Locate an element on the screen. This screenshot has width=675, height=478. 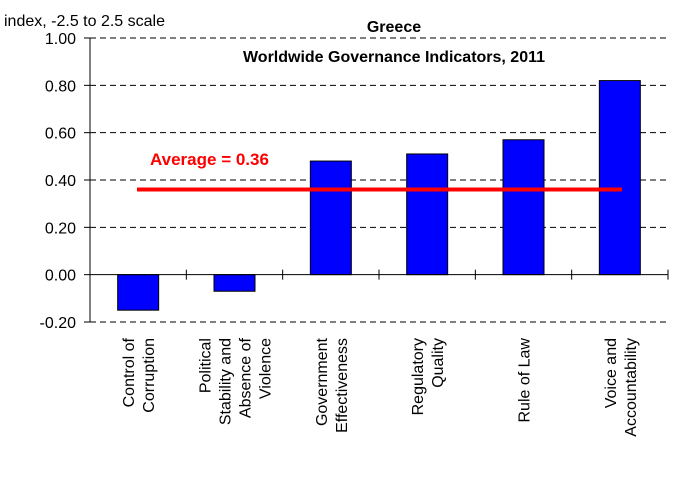
x-tick-label-line: Rule of Law is located at coordinates (525, 380).